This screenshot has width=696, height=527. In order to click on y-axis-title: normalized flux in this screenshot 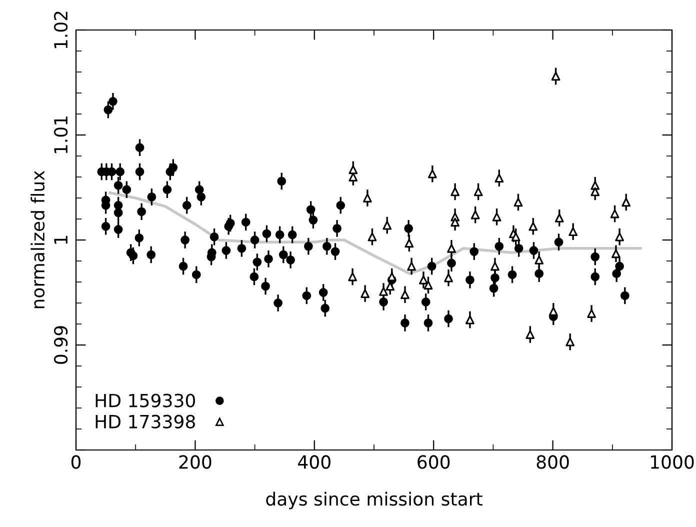, I will do `click(37, 239)`.